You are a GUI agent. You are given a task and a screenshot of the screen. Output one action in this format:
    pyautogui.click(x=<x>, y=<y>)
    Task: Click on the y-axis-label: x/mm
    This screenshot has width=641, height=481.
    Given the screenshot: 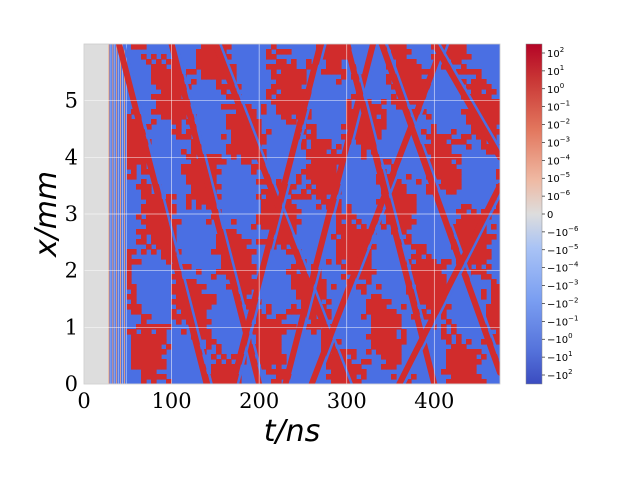 What is the action you would take?
    pyautogui.click(x=46, y=214)
    